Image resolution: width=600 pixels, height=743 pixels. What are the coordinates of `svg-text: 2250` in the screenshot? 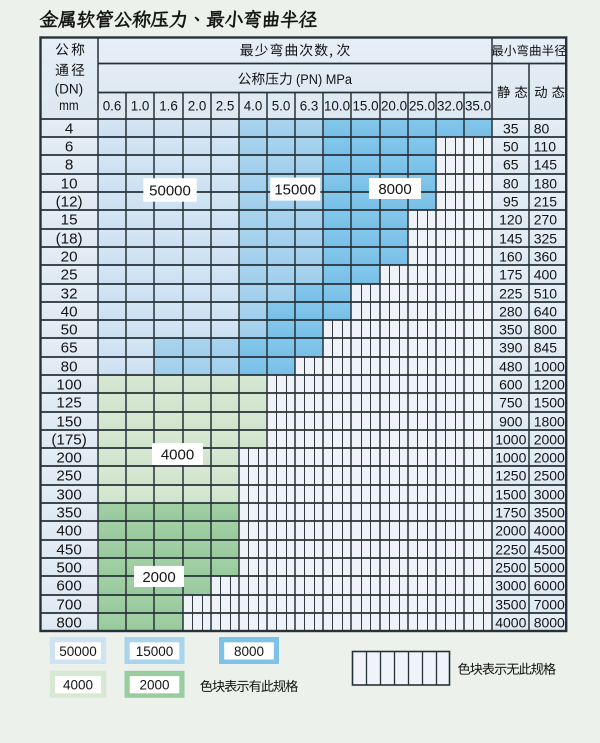 It's located at (510, 549).